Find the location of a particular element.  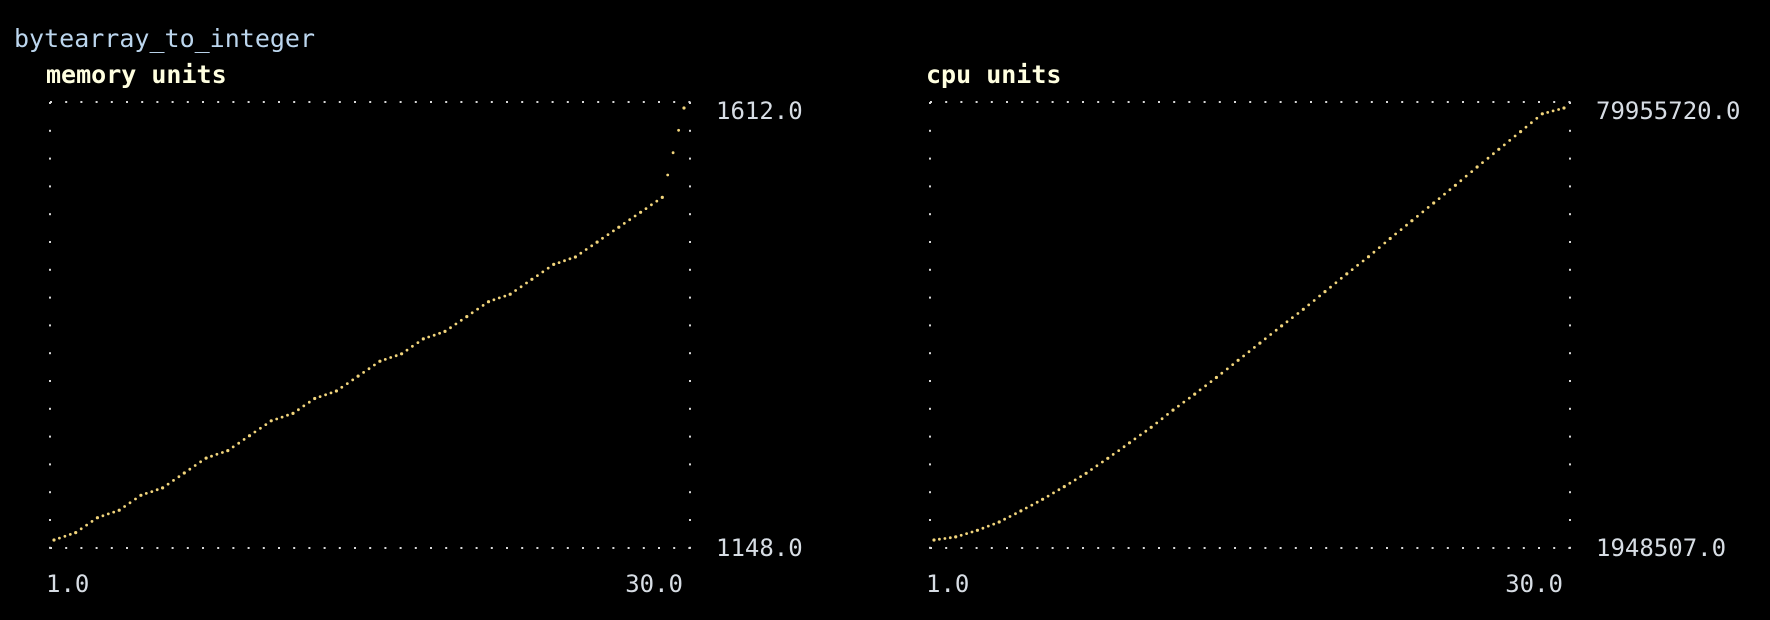

y-tick-min: 1948507.0 is located at coordinates (1661, 548).